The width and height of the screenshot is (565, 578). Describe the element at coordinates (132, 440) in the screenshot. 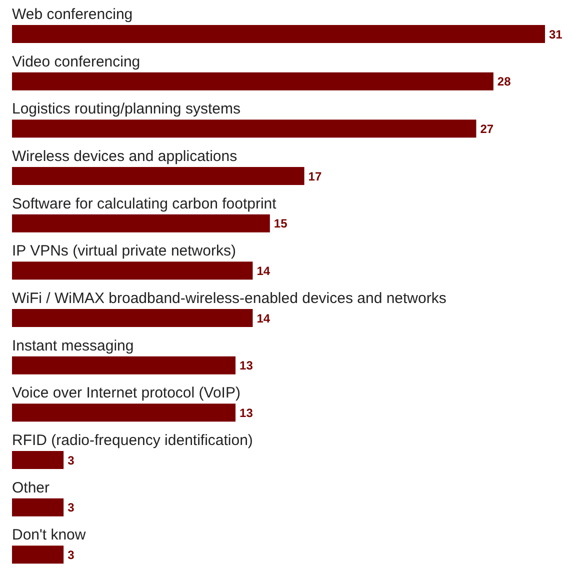

I see `y-tick-label: RFID (radio-frequency identification)` at that location.